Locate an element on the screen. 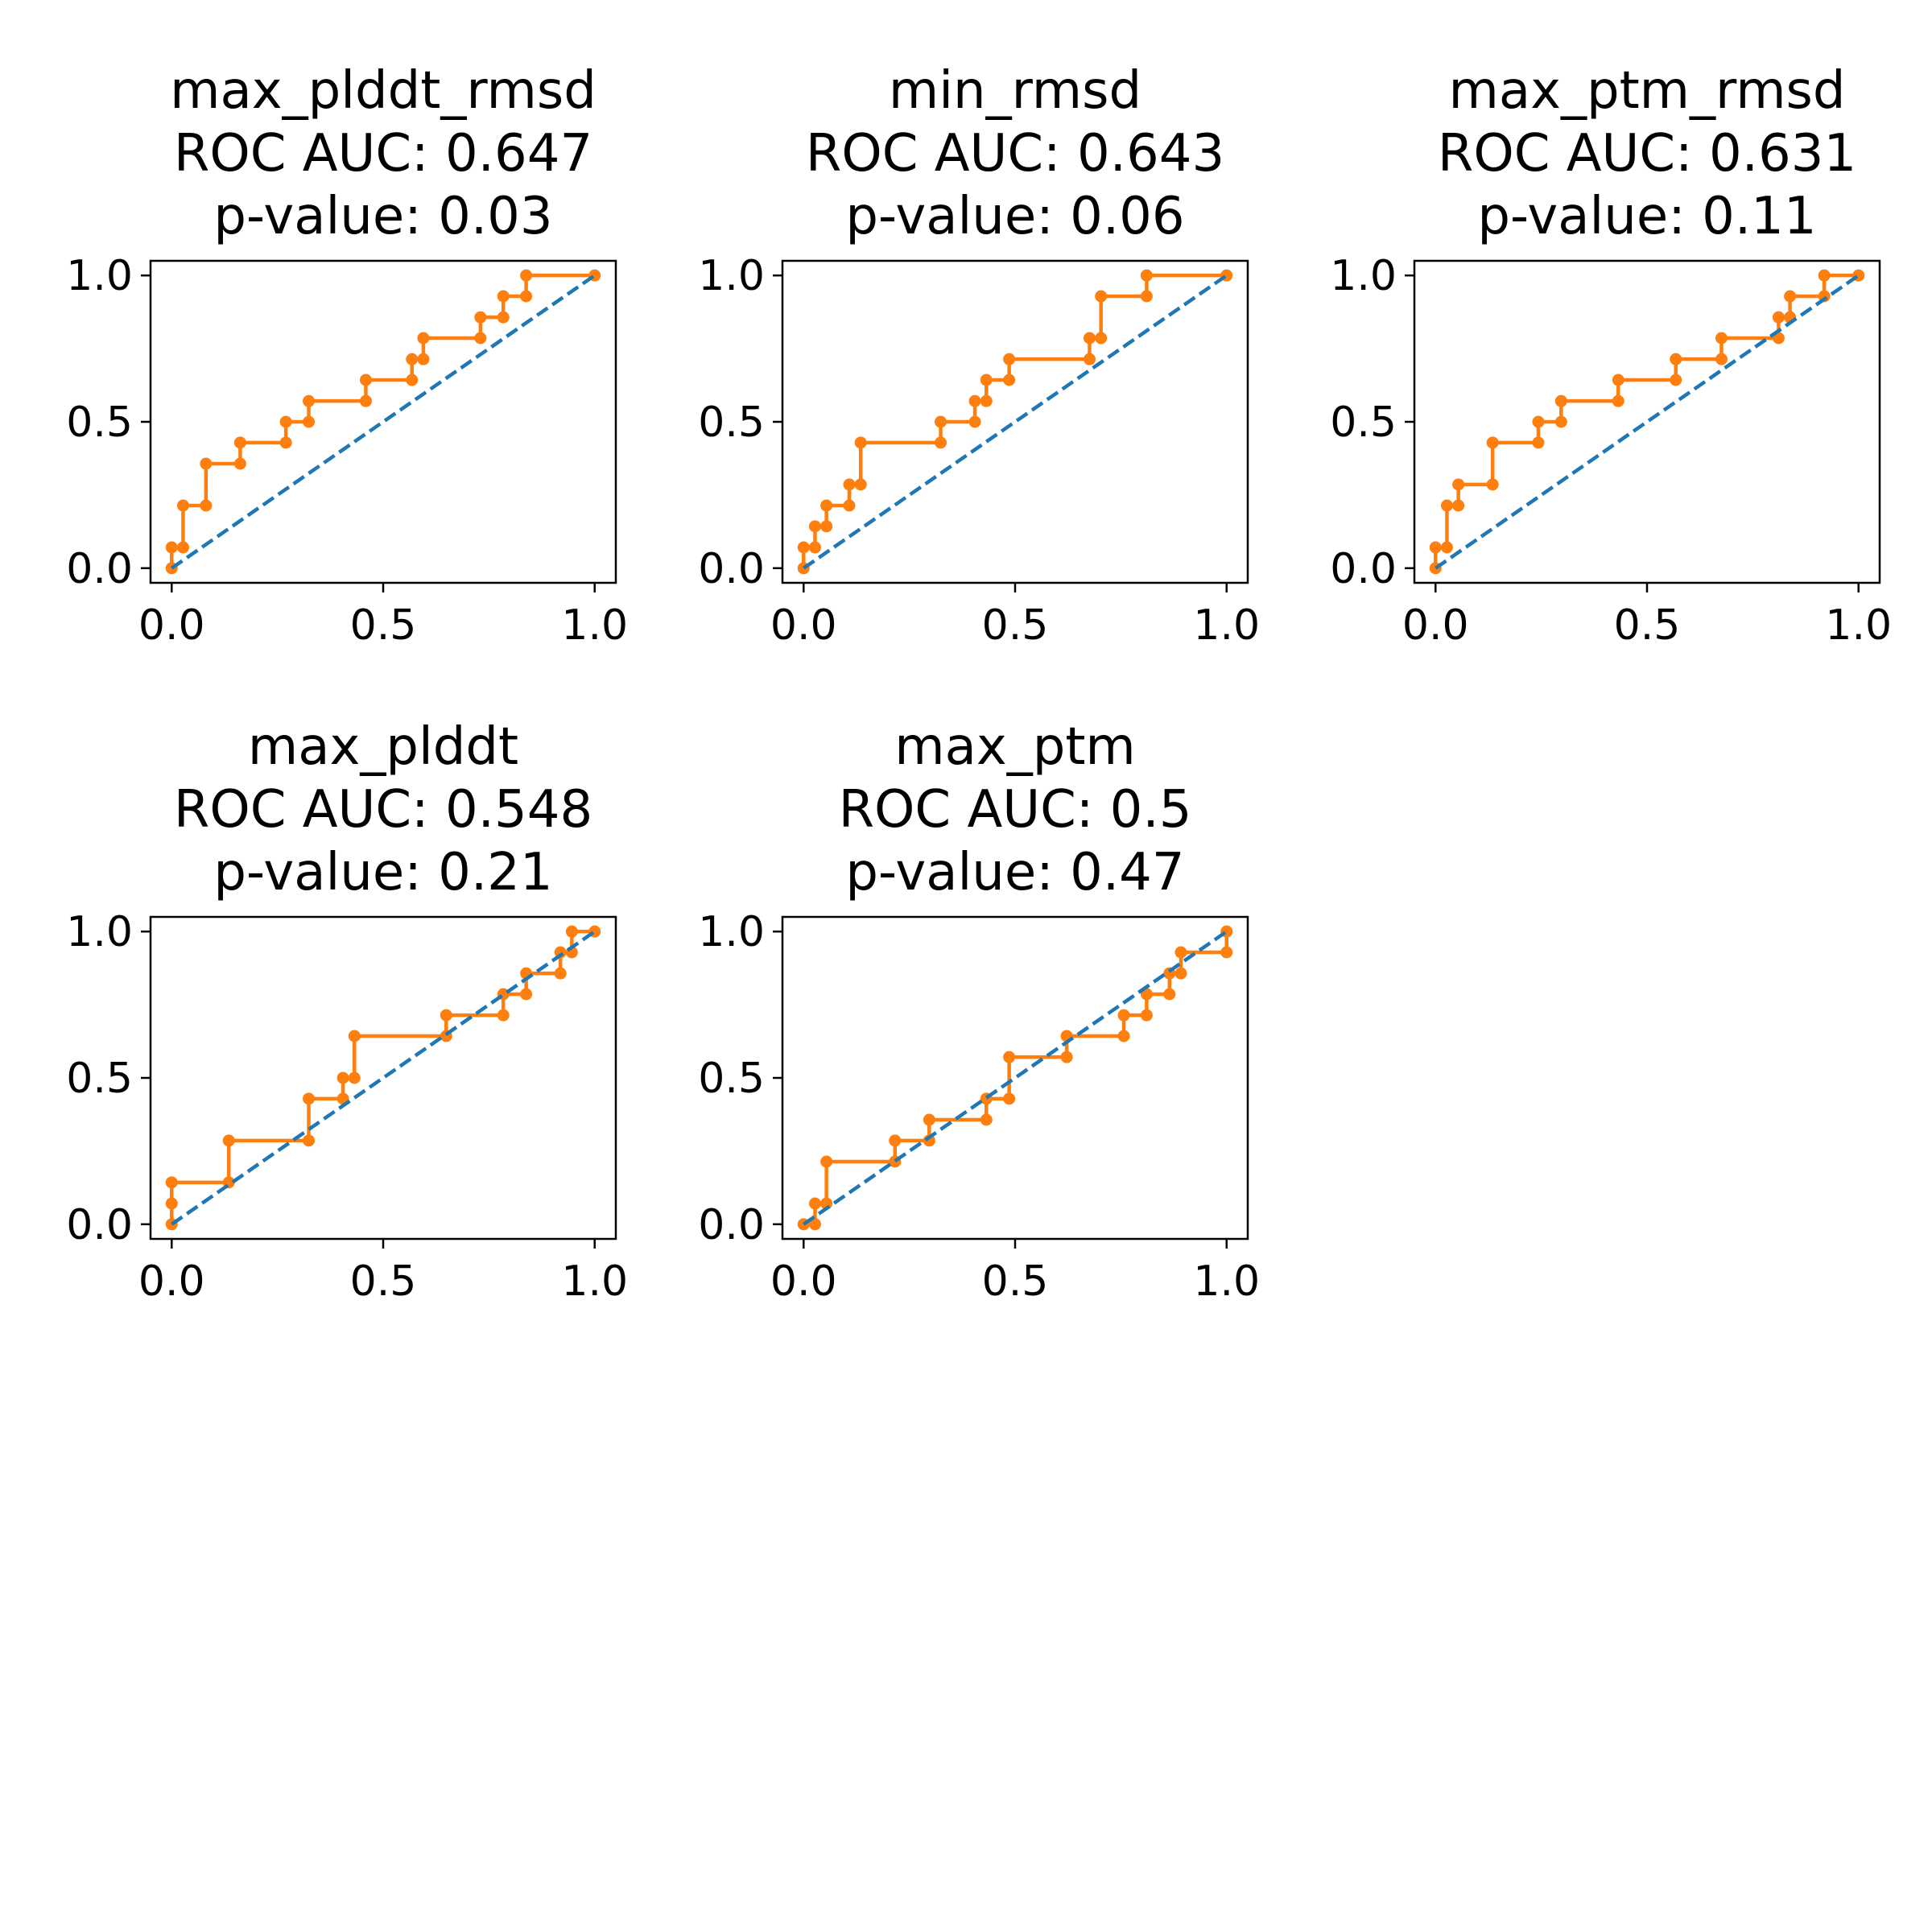  panel-title-line: p-value: 0.06 is located at coordinates (1014, 216).